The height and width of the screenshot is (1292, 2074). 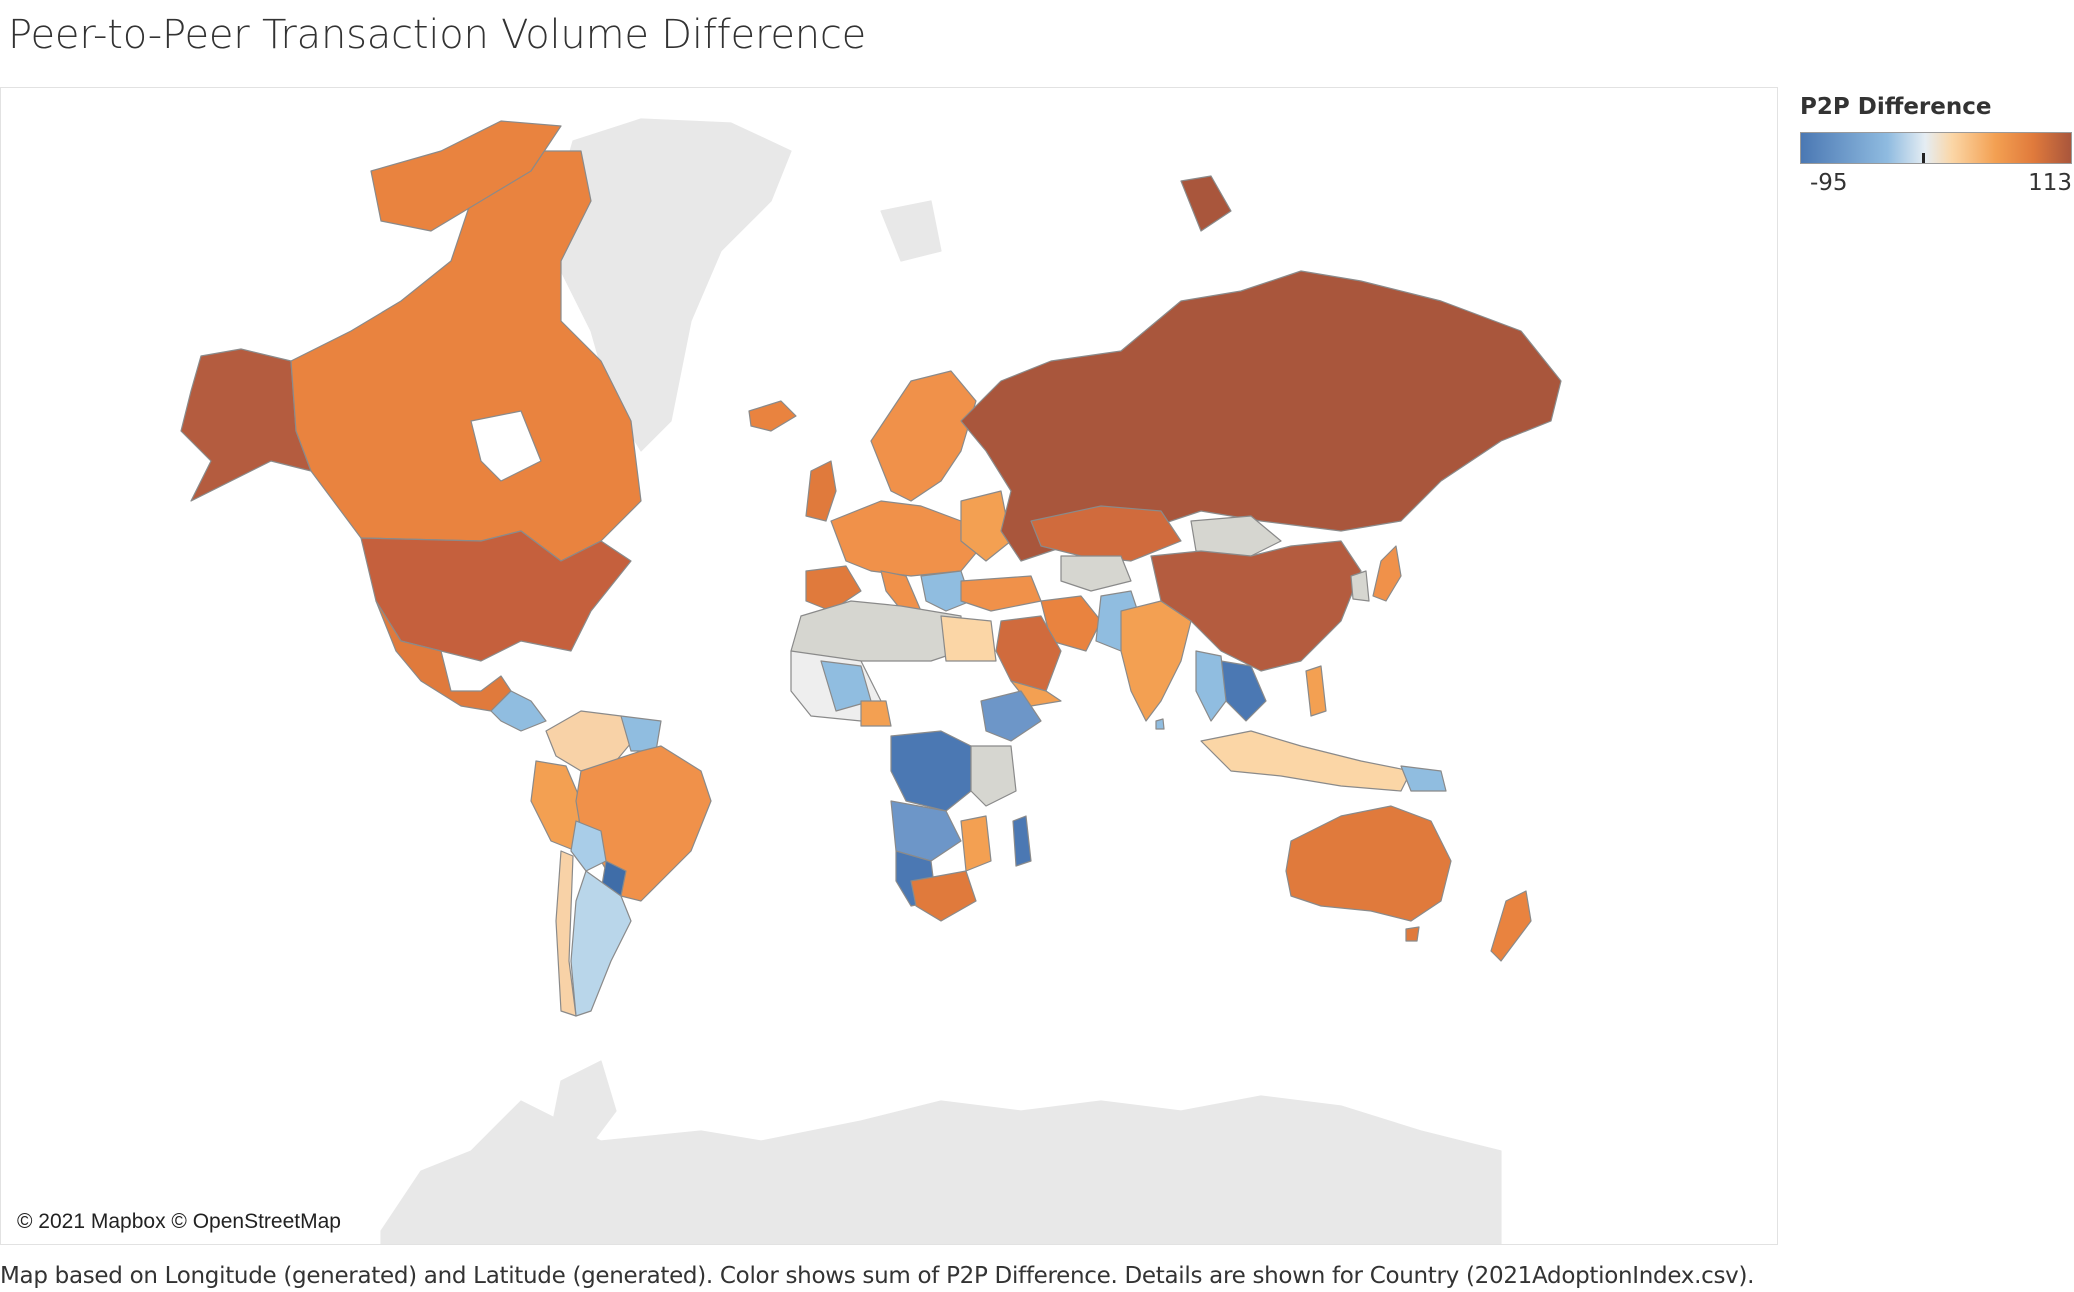 What do you see at coordinates (1001, 593) in the screenshot?
I see `region-turkey` at bounding box center [1001, 593].